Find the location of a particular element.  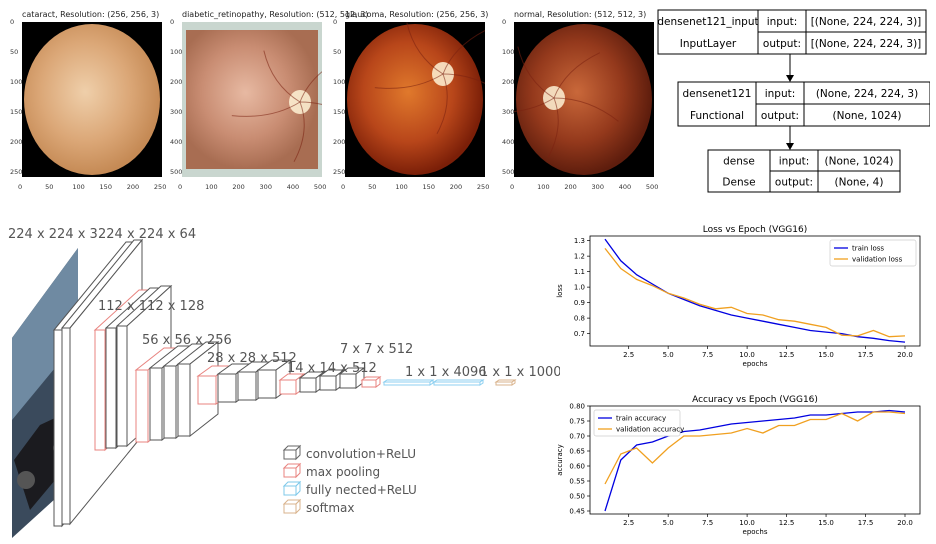

fundus-xtick: 500 is located at coordinates (320, 187).